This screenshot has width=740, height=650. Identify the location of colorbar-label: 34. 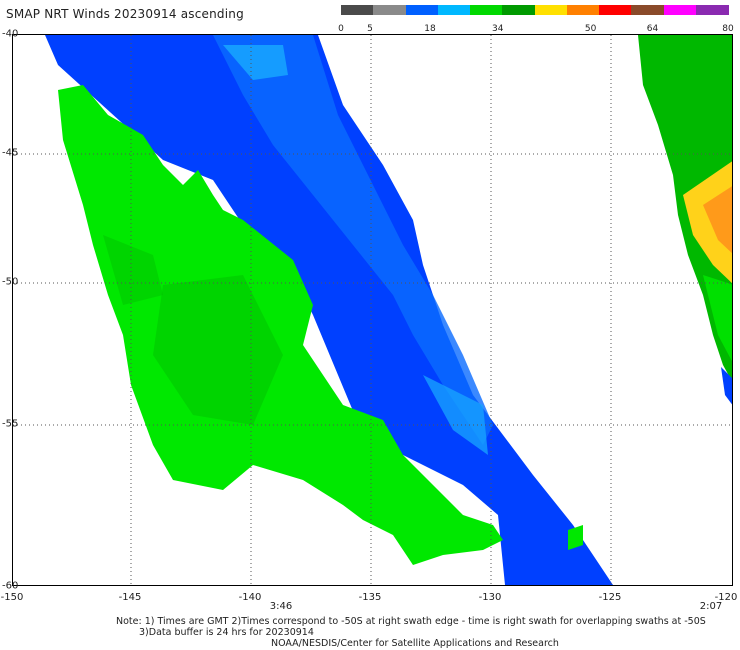
(498, 29).